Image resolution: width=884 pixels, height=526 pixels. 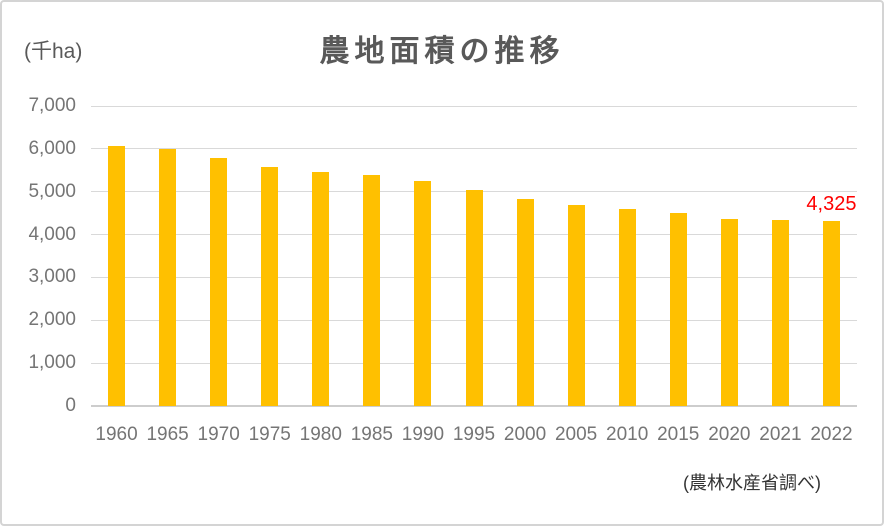 What do you see at coordinates (320, 434) in the screenshot?
I see `x-tick-1980: 1980` at bounding box center [320, 434].